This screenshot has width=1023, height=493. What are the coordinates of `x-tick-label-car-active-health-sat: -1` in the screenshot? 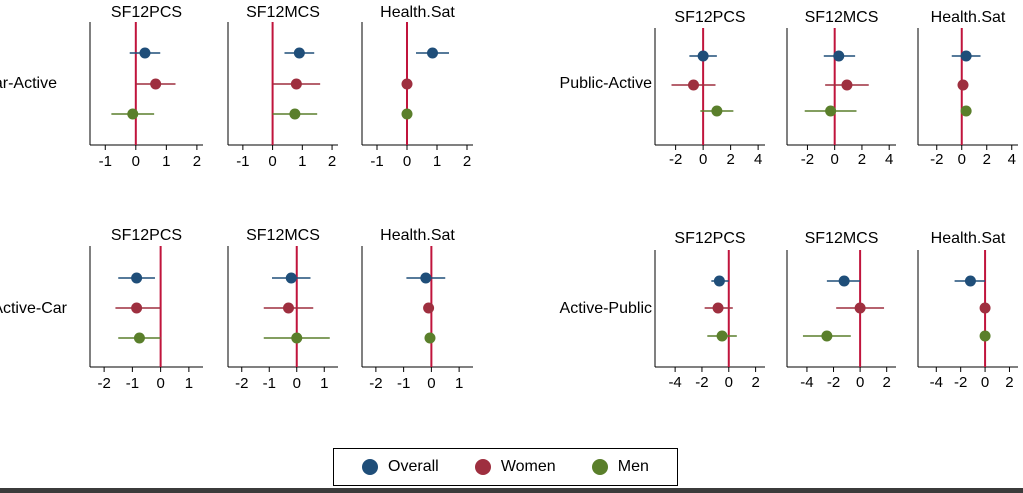 It's located at (376, 161).